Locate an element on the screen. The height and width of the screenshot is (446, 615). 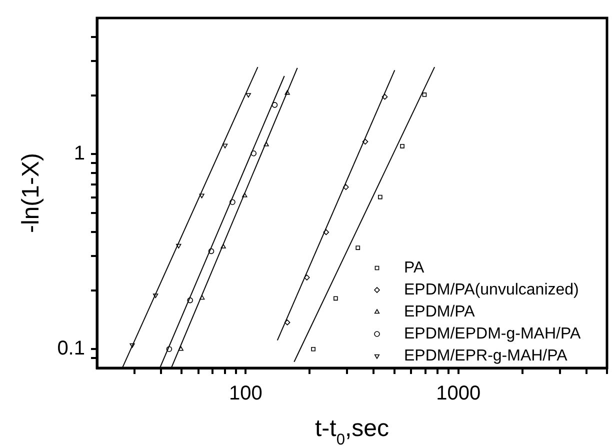
legend-label: EPDM/PA(unvulcanized) is located at coordinates (491, 289).